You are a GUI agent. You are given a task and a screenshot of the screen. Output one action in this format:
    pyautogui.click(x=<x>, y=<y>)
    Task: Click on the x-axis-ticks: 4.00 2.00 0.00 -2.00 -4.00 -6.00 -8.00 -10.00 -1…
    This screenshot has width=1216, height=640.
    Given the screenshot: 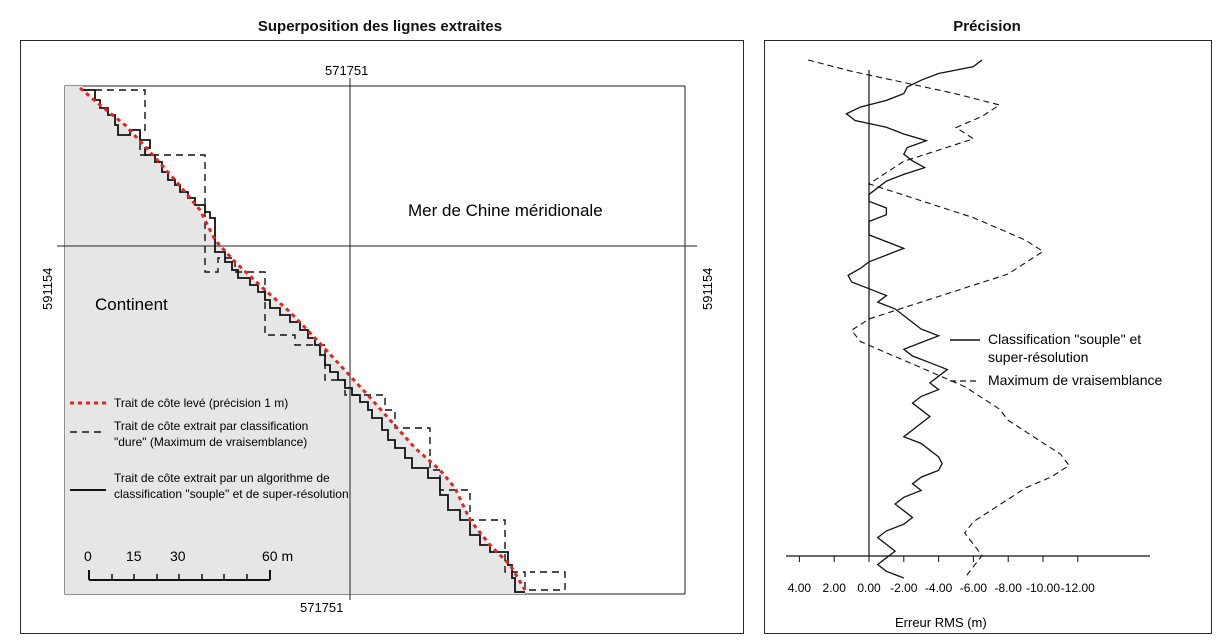 What is the action you would take?
    pyautogui.click(x=941, y=575)
    